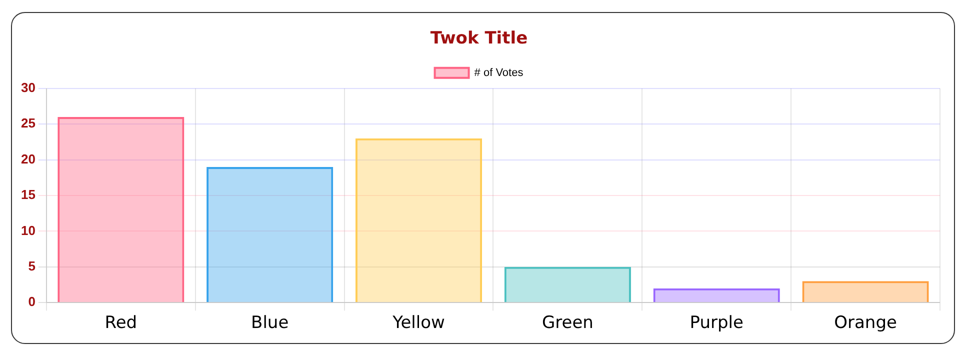  I want to click on x-tick-label: Green, so click(568, 323).